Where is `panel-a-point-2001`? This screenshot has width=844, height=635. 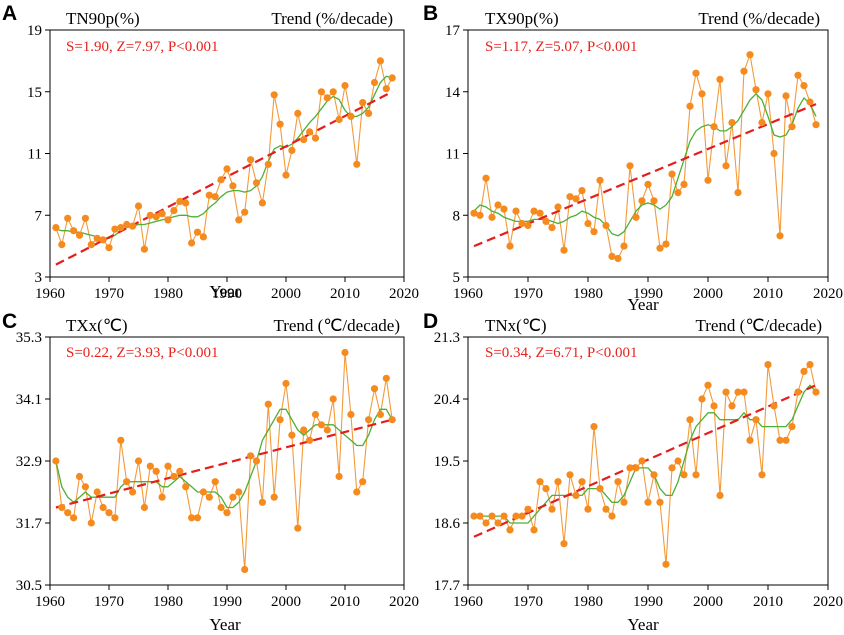 panel-a-point-2001 is located at coordinates (292, 150).